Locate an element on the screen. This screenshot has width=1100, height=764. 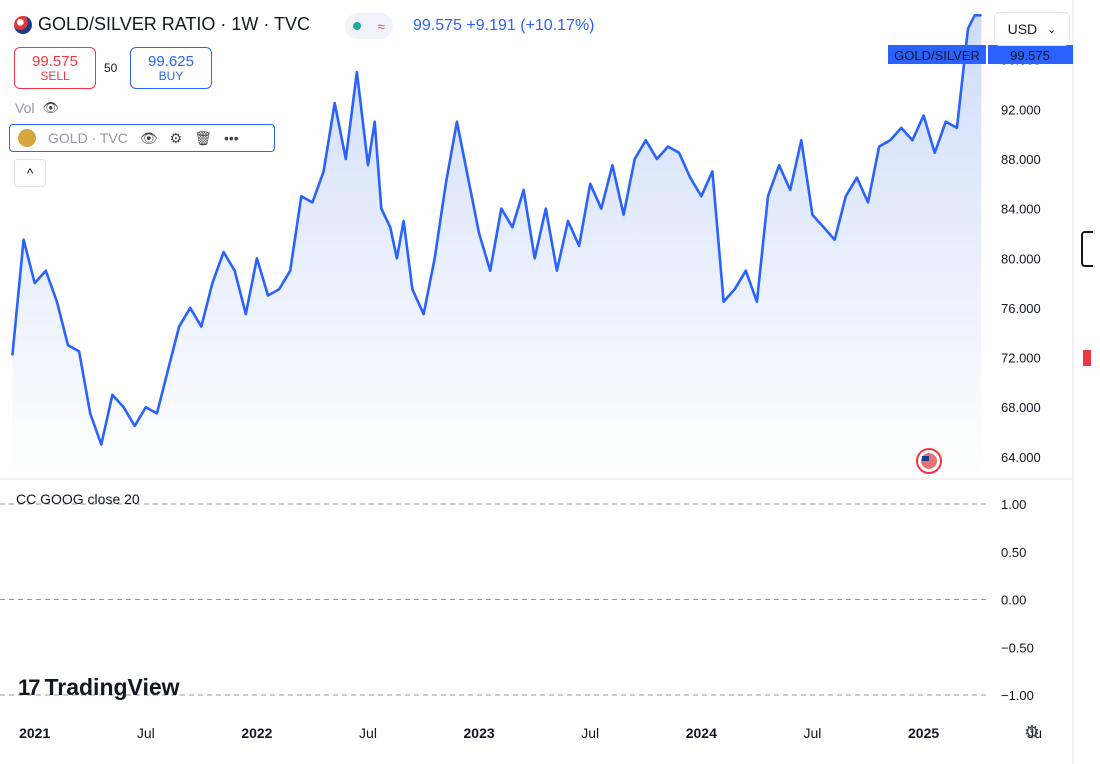
buy-label: BUY is located at coordinates (171, 75).